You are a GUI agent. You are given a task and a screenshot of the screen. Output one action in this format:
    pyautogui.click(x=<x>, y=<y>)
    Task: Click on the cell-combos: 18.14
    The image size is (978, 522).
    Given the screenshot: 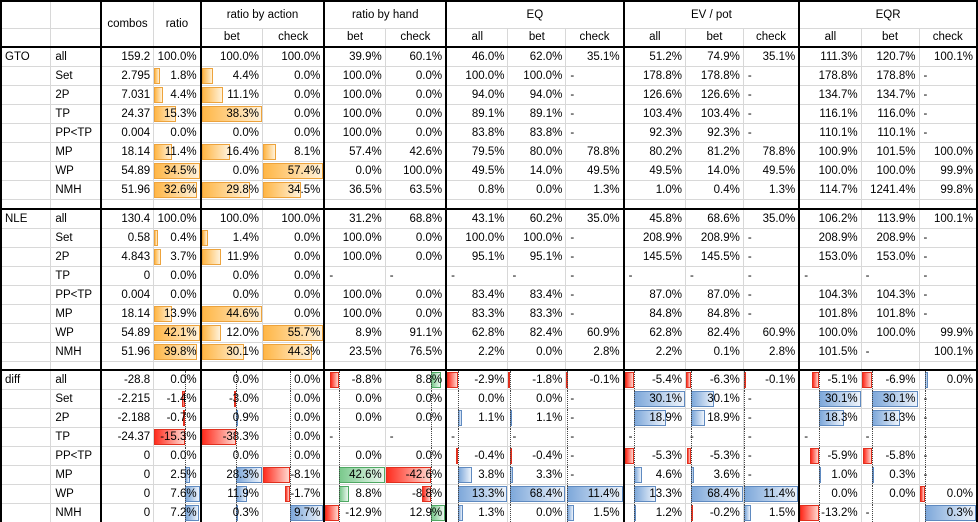 What is the action you would take?
    pyautogui.click(x=127, y=313)
    